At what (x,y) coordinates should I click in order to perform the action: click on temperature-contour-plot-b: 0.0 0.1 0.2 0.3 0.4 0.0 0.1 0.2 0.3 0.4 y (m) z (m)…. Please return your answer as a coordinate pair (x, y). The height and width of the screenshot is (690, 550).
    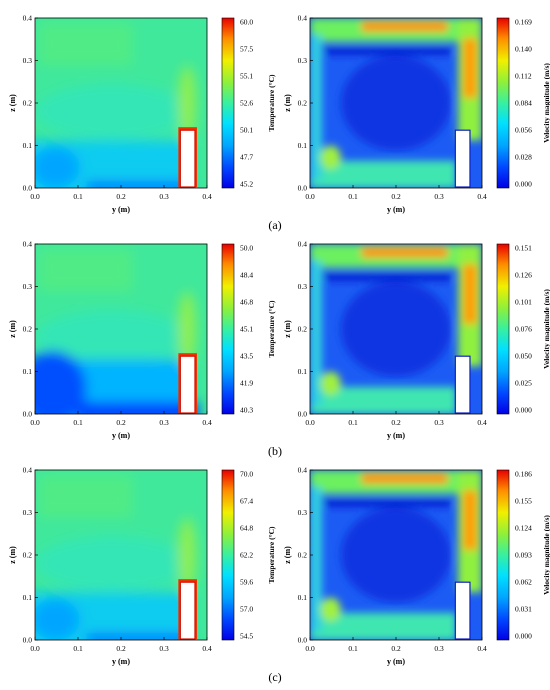
    Looking at the image, I should click on (142, 340).